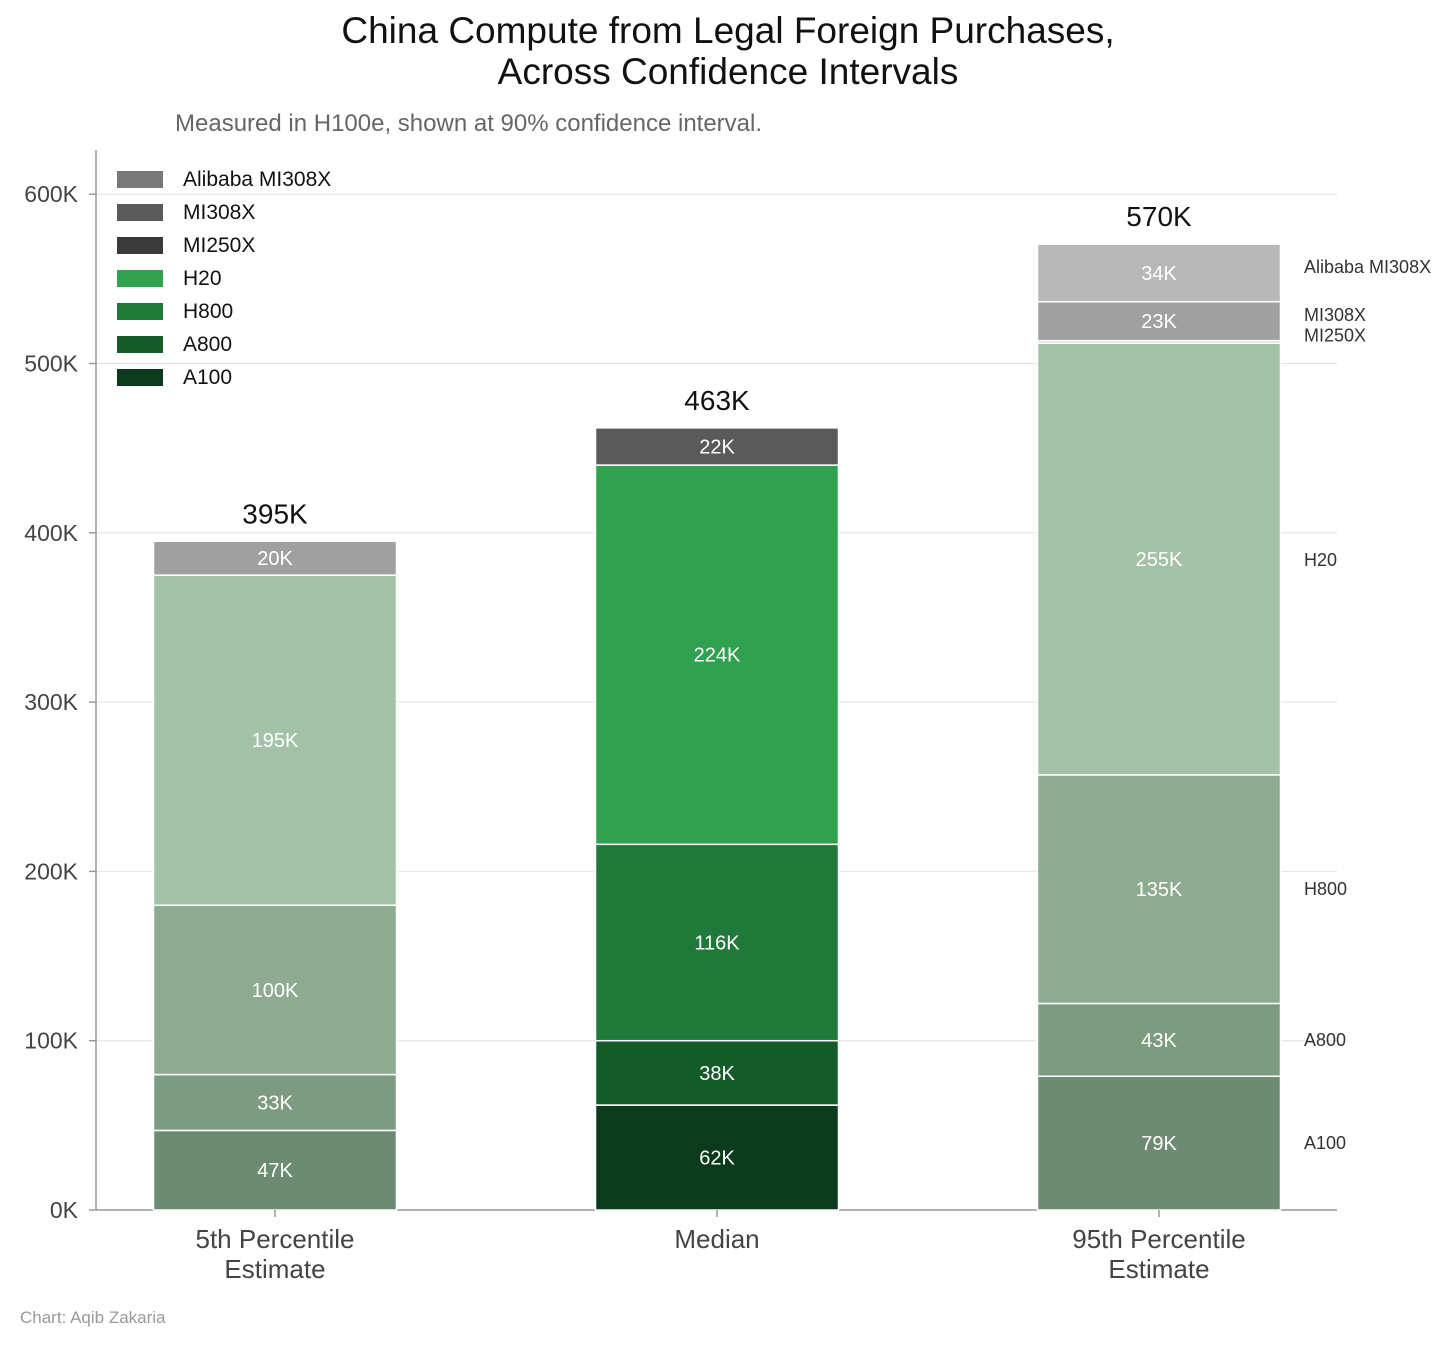 The height and width of the screenshot is (1347, 1456). What do you see at coordinates (1320, 560) in the screenshot?
I see `right-series-label: H20` at bounding box center [1320, 560].